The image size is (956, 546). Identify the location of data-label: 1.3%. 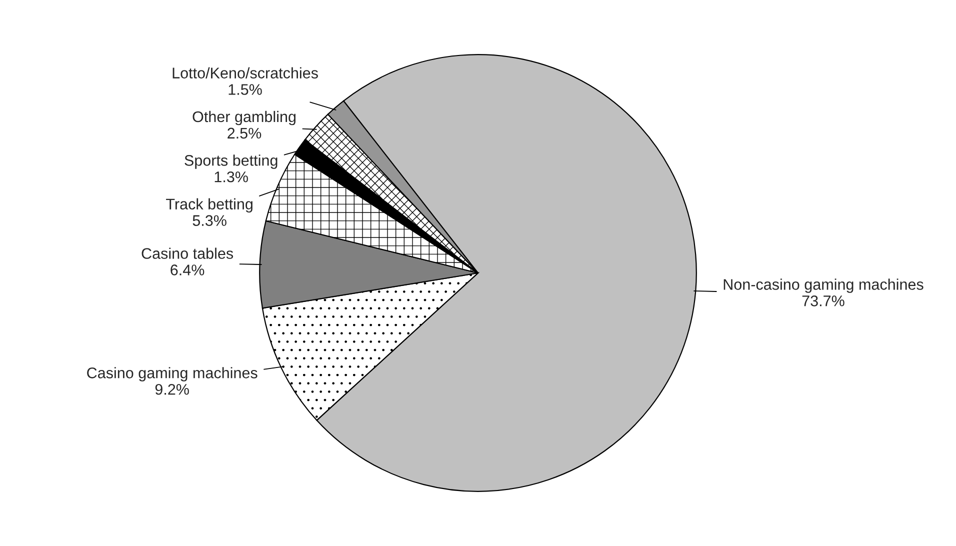
(231, 176).